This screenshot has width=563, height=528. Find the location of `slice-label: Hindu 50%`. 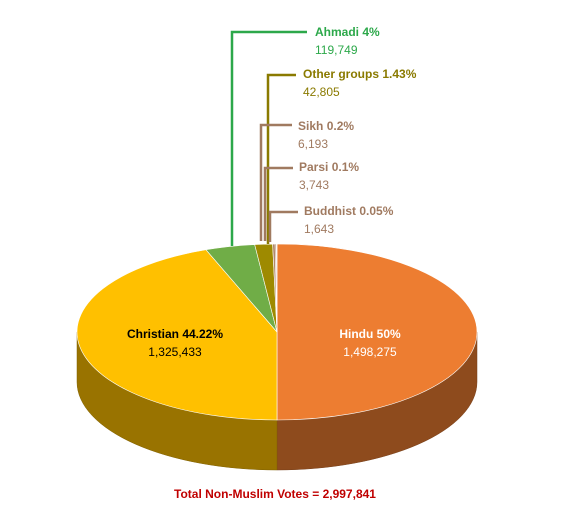

slice-label: Hindu 50% is located at coordinates (370, 334).